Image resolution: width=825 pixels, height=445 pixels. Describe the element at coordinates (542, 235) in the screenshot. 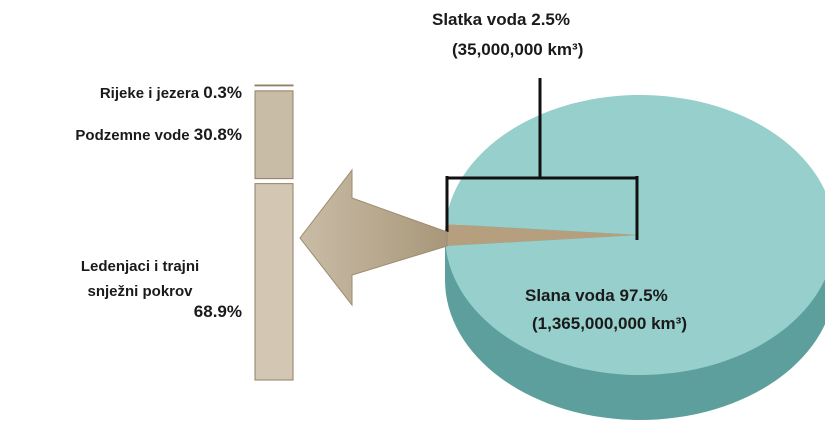

I see `pie-slice` at that location.